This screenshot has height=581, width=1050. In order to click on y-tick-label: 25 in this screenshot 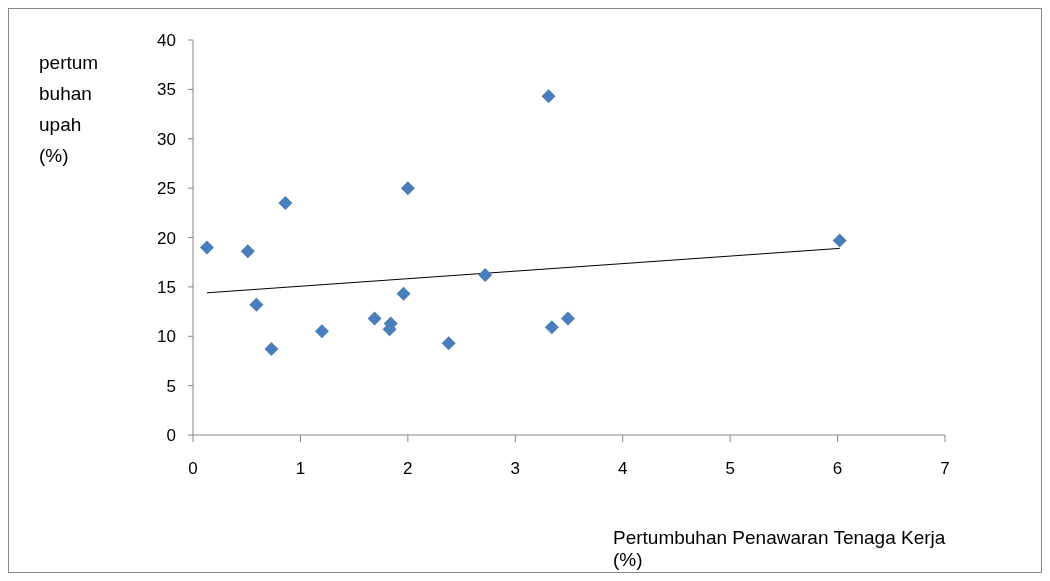, I will do `click(166, 189)`.